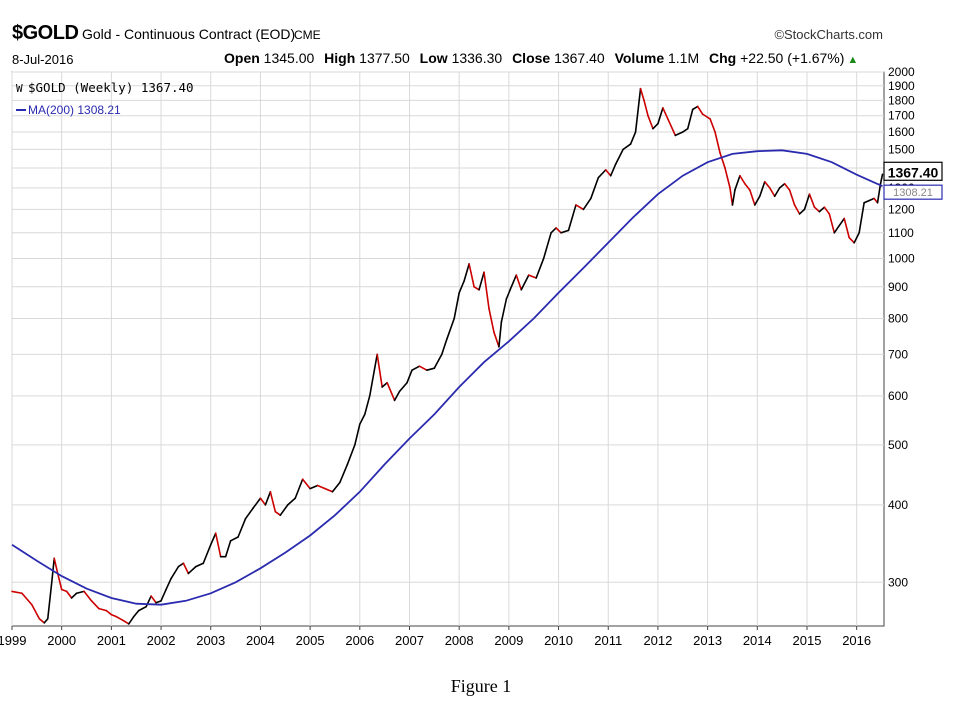 The width and height of the screenshot is (962, 714). Describe the element at coordinates (707, 640) in the screenshot. I see `x-tick-label: 2013` at that location.